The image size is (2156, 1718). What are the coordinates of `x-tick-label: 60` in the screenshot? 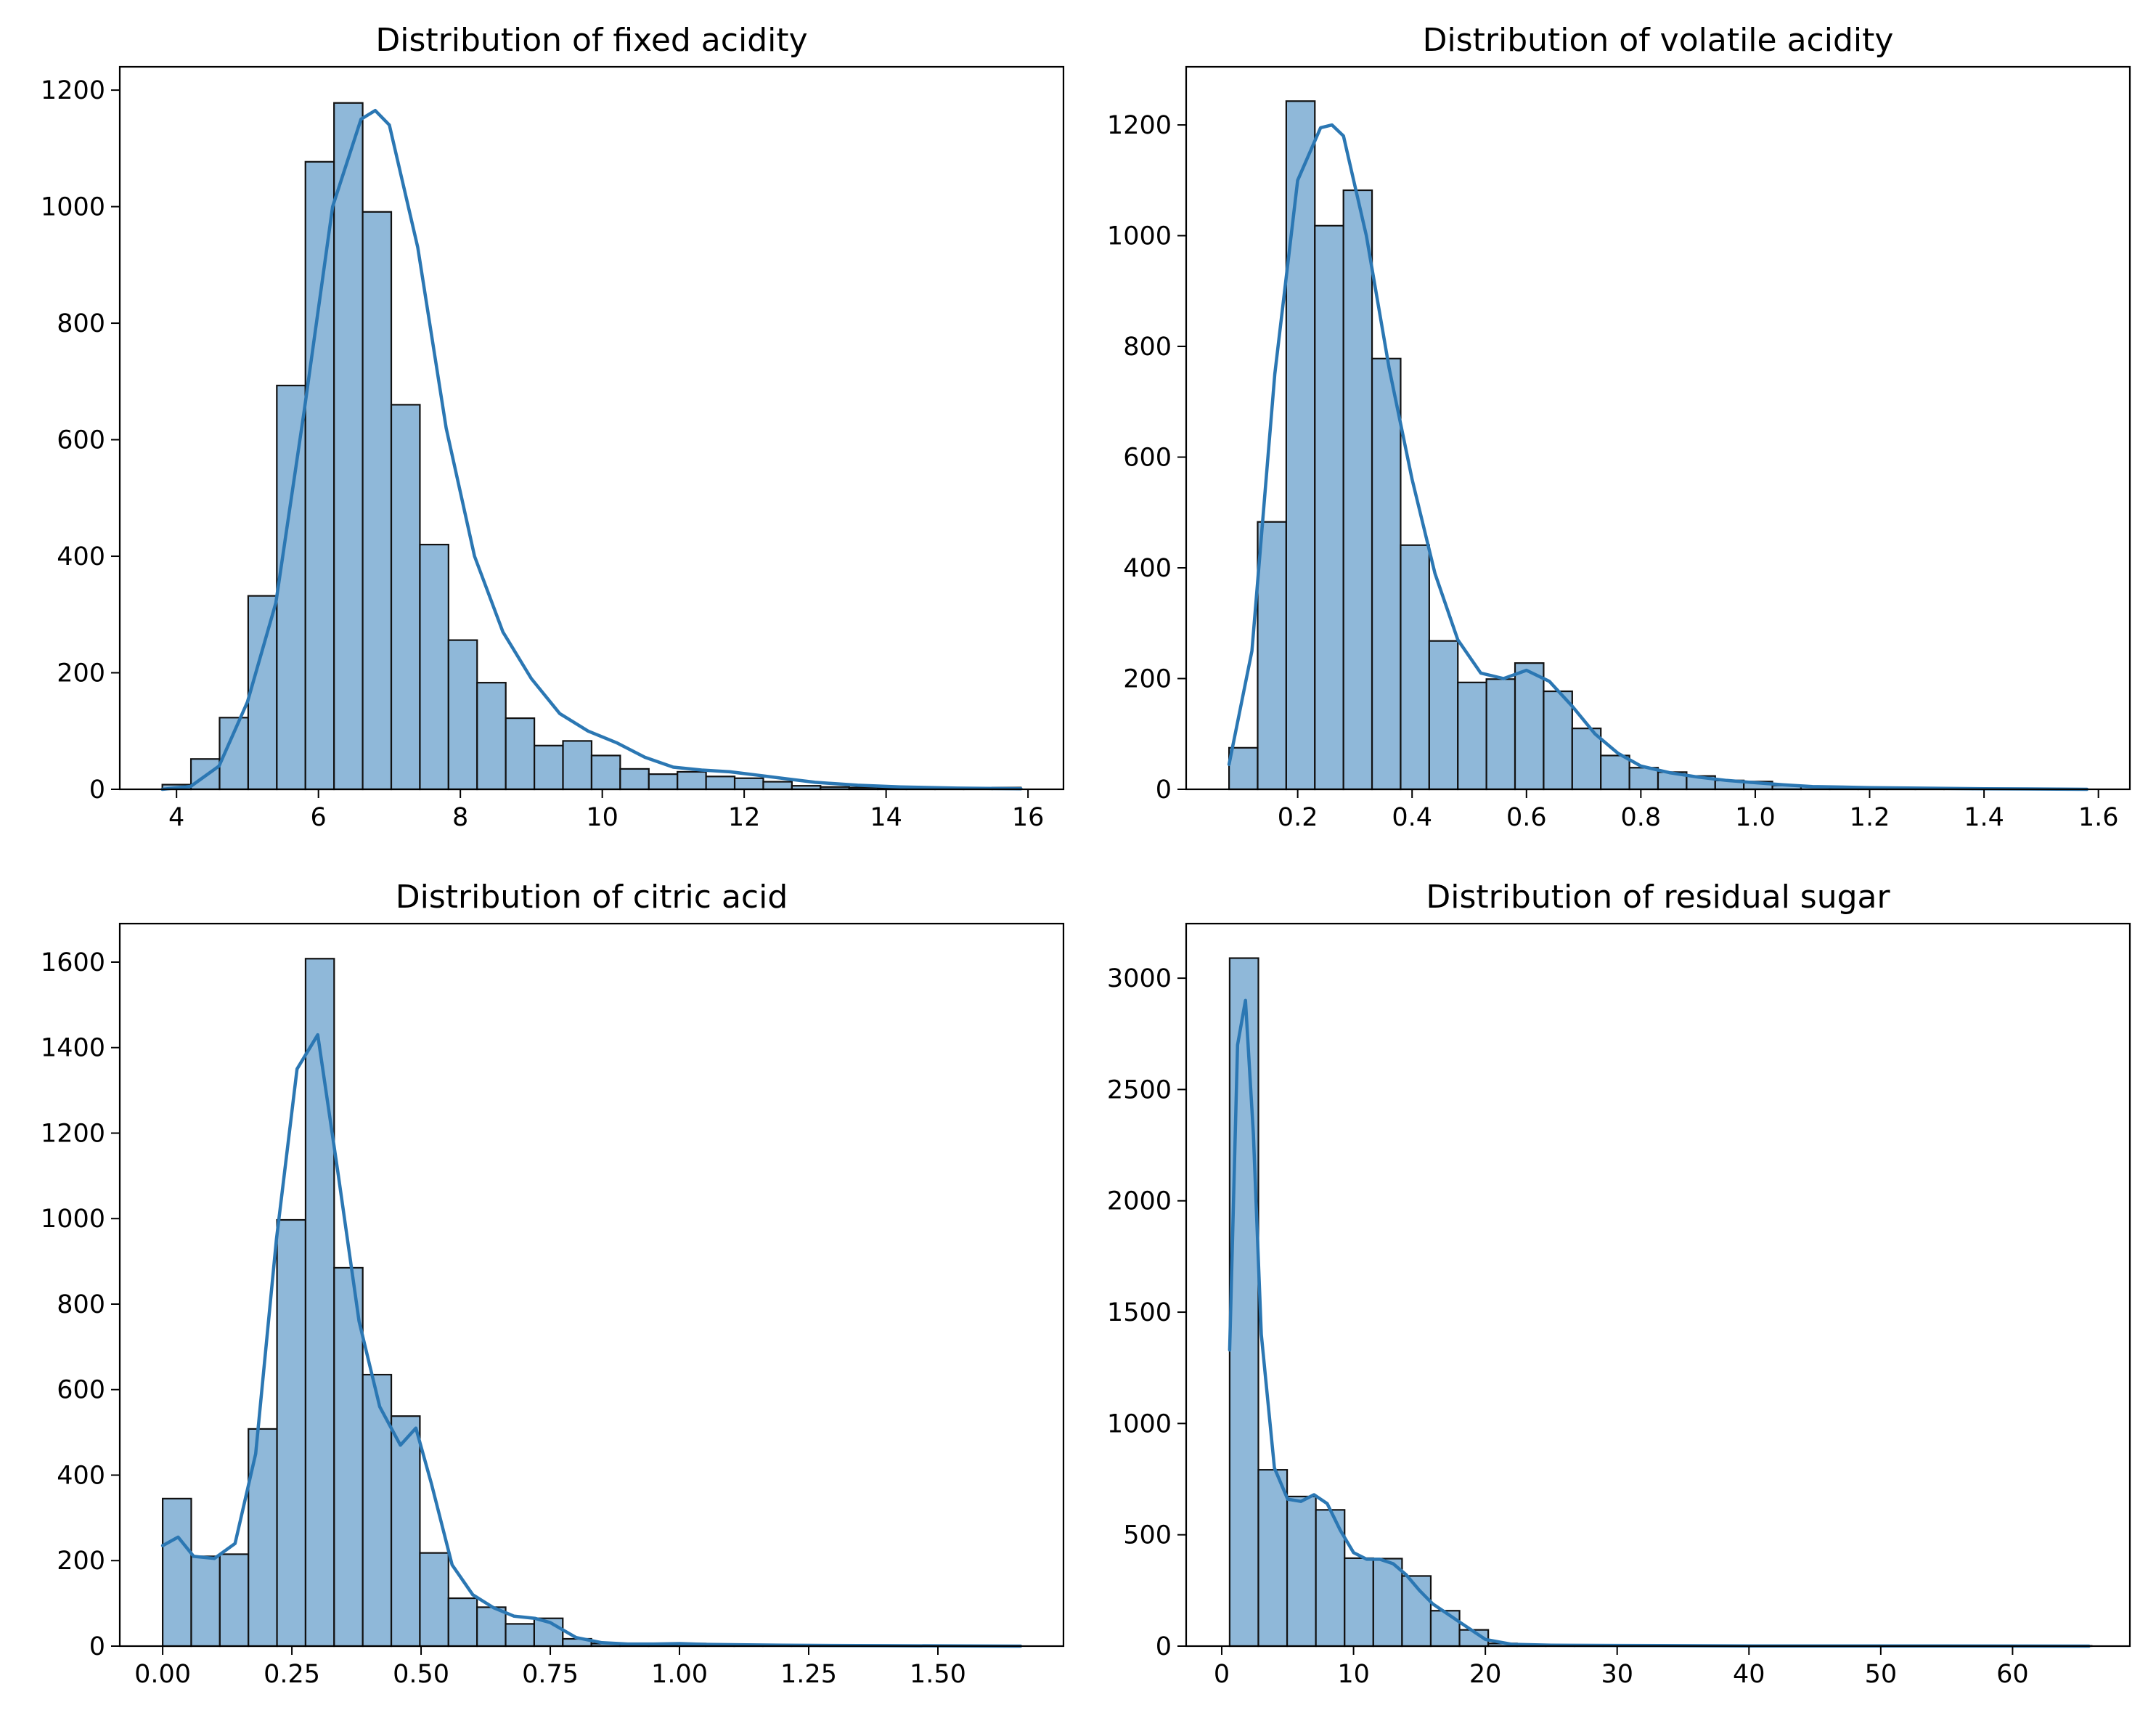 It's located at (2013, 1674).